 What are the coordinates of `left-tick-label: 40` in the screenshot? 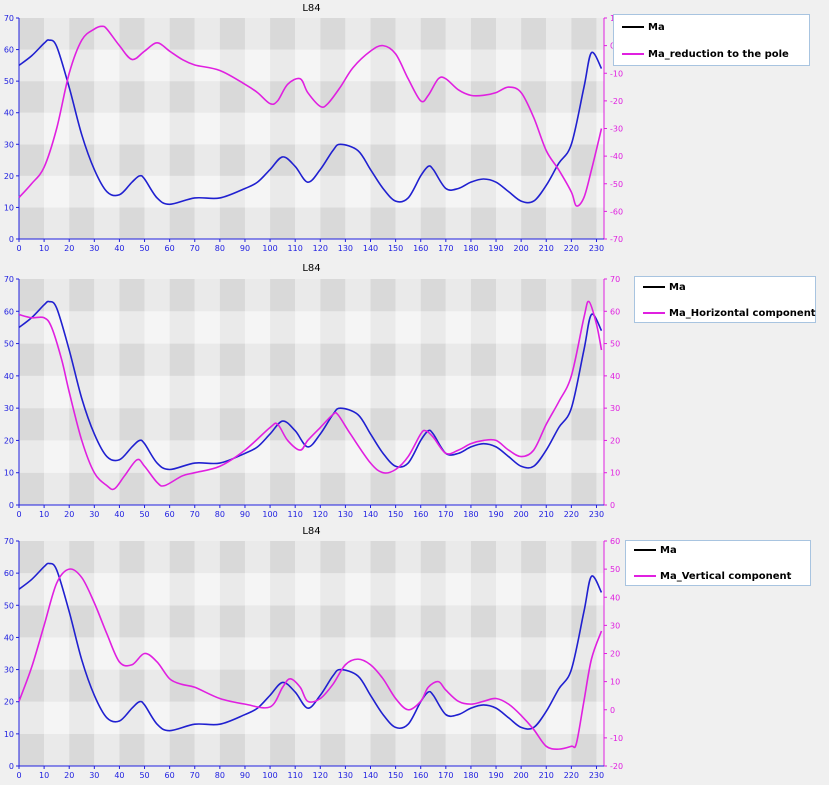 It's located at (9, 113).